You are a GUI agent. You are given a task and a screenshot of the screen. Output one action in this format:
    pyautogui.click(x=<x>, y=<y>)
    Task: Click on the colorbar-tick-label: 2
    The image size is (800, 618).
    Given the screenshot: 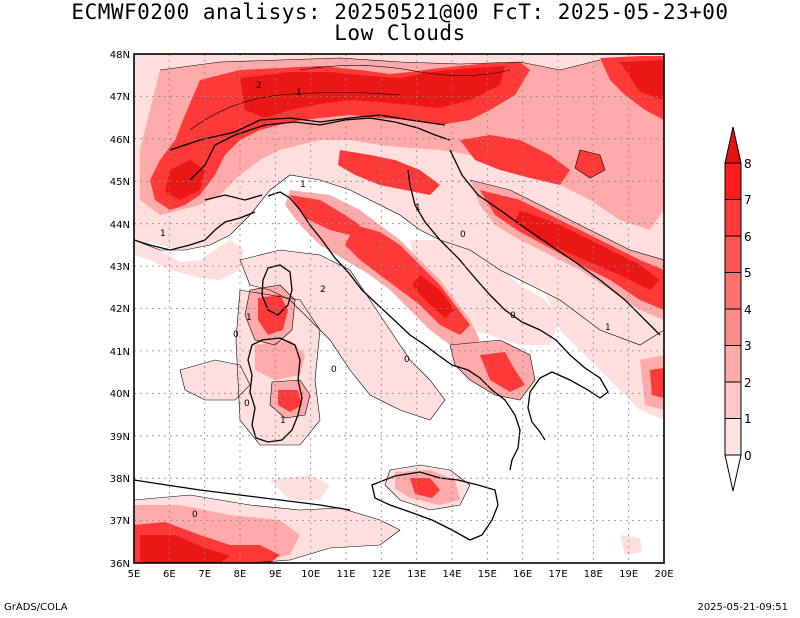 What is the action you would take?
    pyautogui.click(x=748, y=383)
    